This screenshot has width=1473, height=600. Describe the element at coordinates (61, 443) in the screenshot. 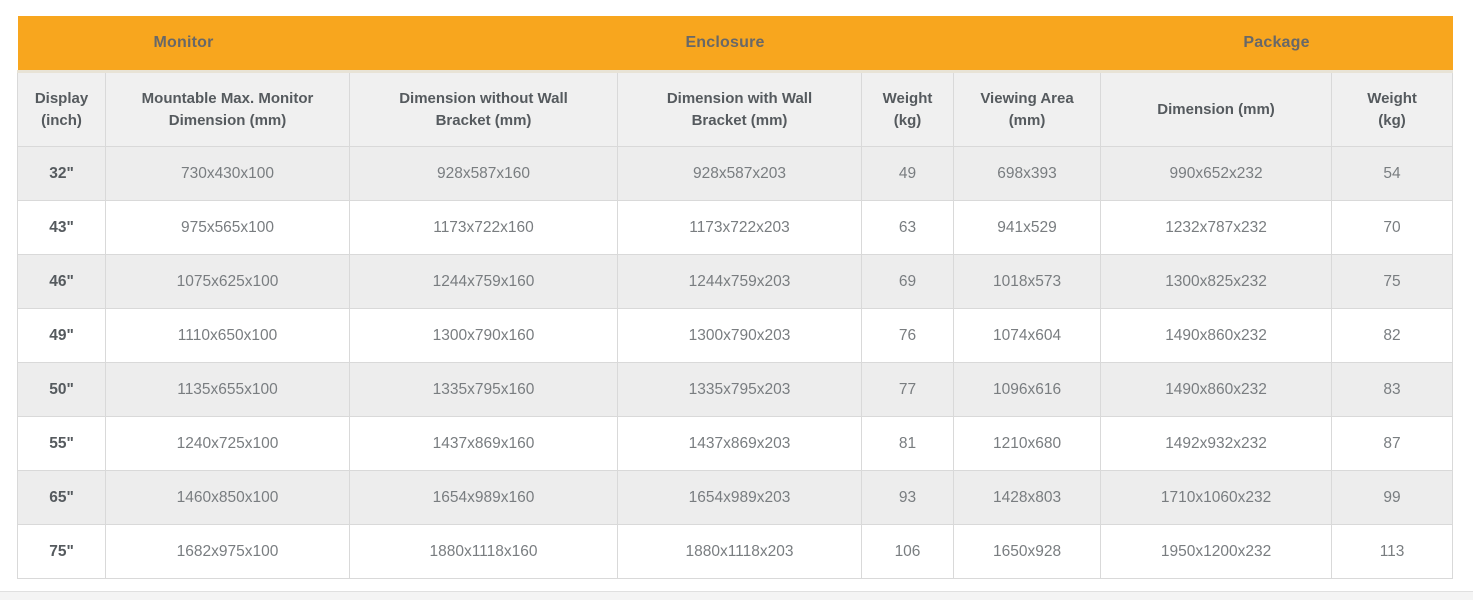

I see `row-header-display-size: 55"` at that location.